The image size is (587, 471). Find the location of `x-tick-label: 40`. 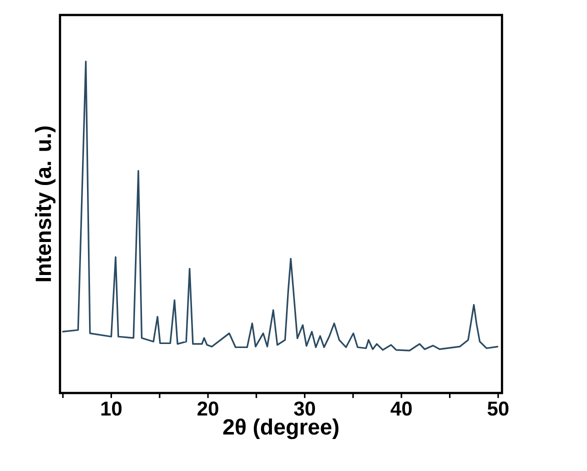

x-tick-label: 40 is located at coordinates (401, 409).